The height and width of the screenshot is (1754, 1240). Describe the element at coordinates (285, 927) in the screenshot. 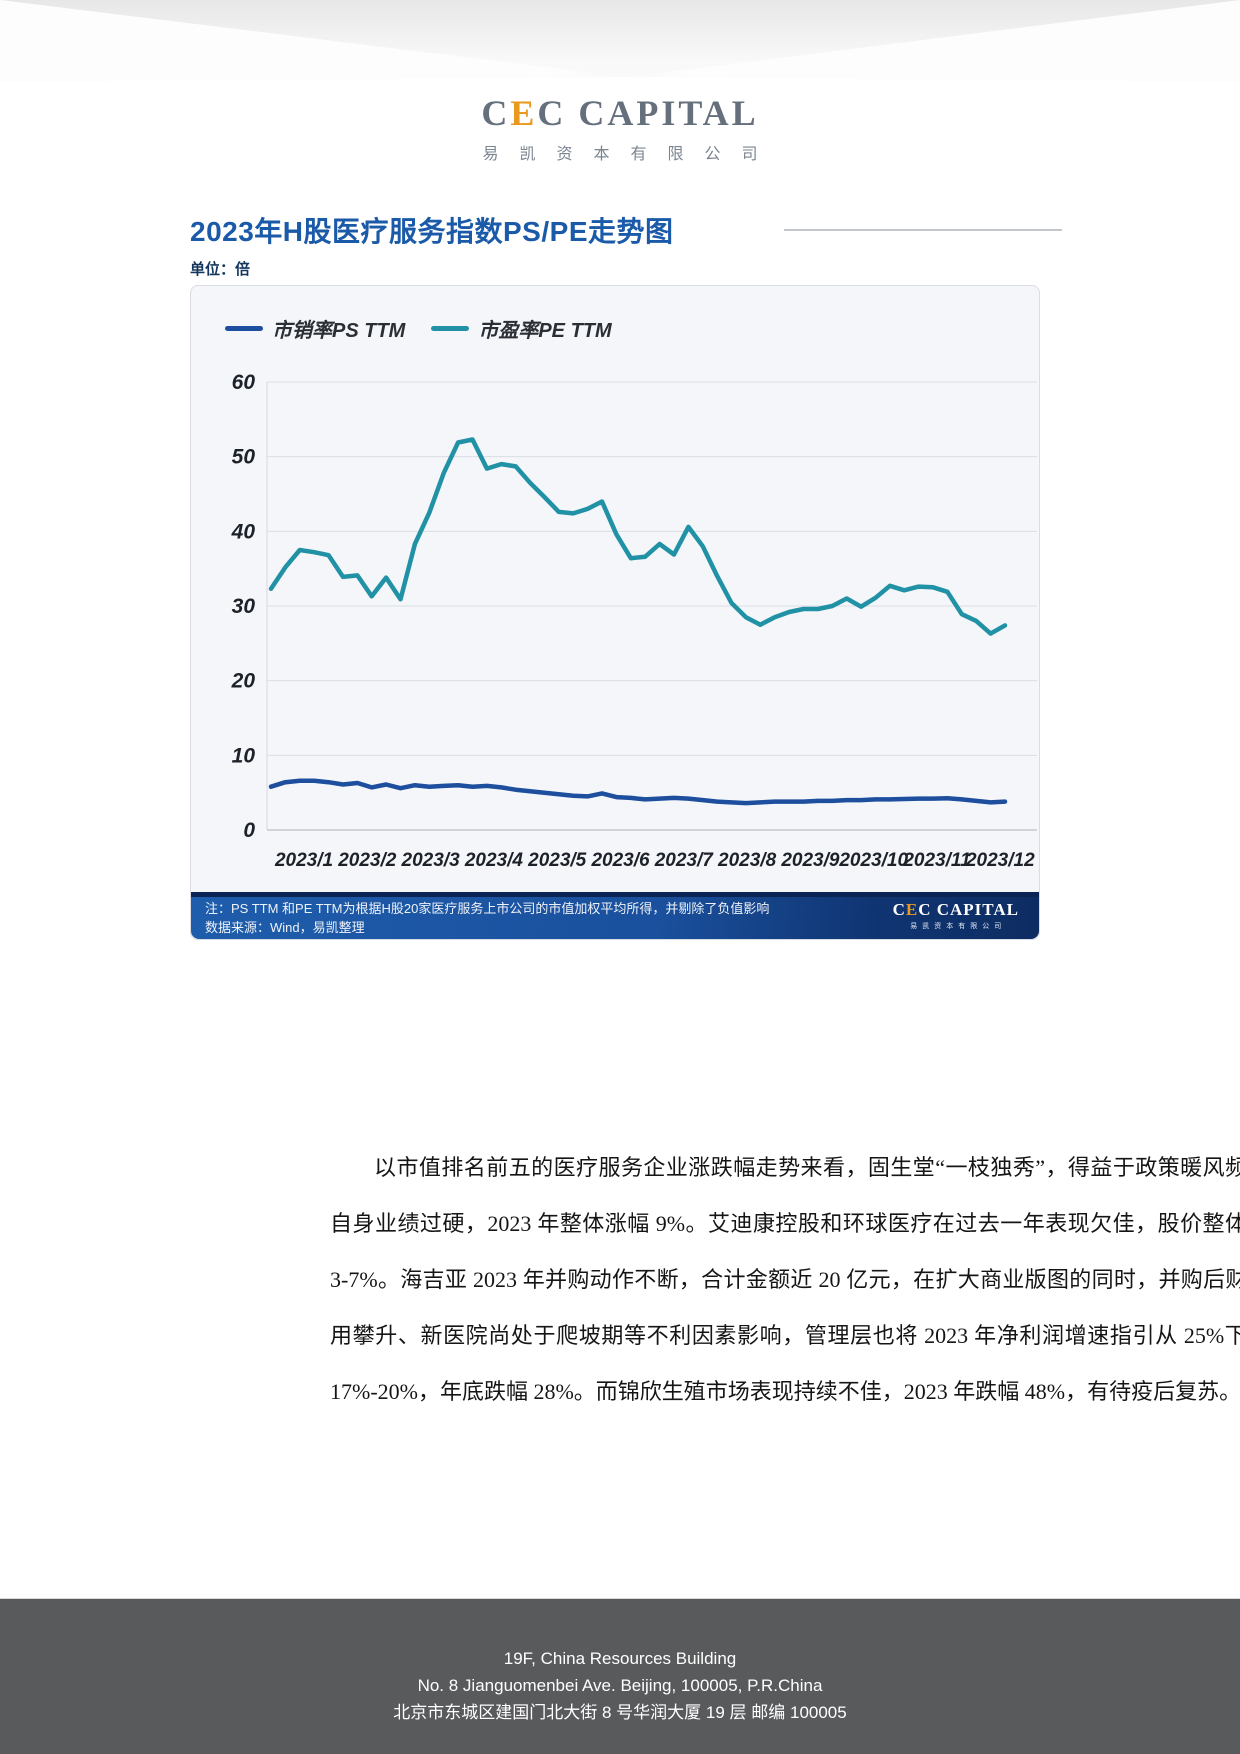

I see `note-line-2: 数据来源：Wind，易凯整理` at that location.